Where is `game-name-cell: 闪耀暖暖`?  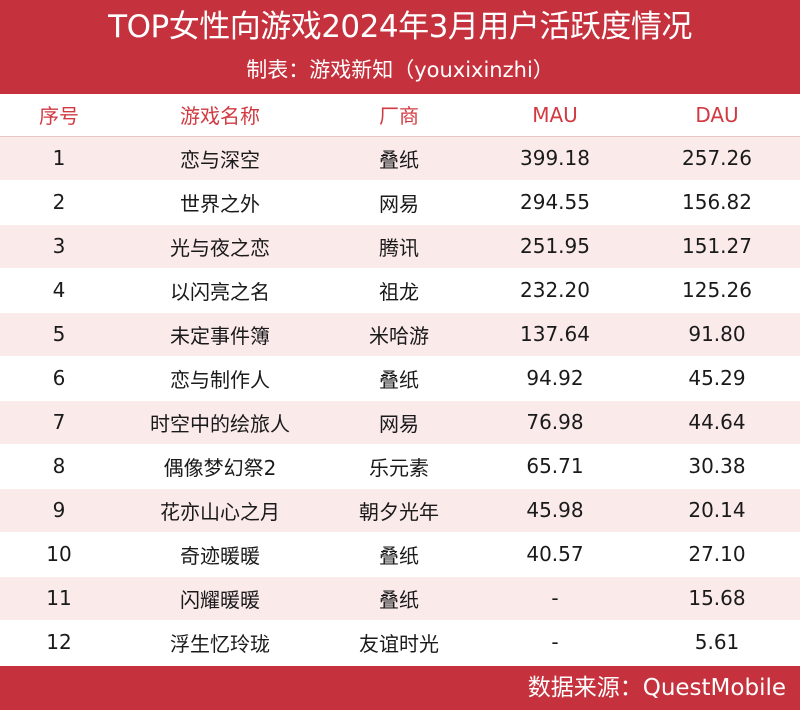 game-name-cell: 闪耀暖暖 is located at coordinates (220, 598).